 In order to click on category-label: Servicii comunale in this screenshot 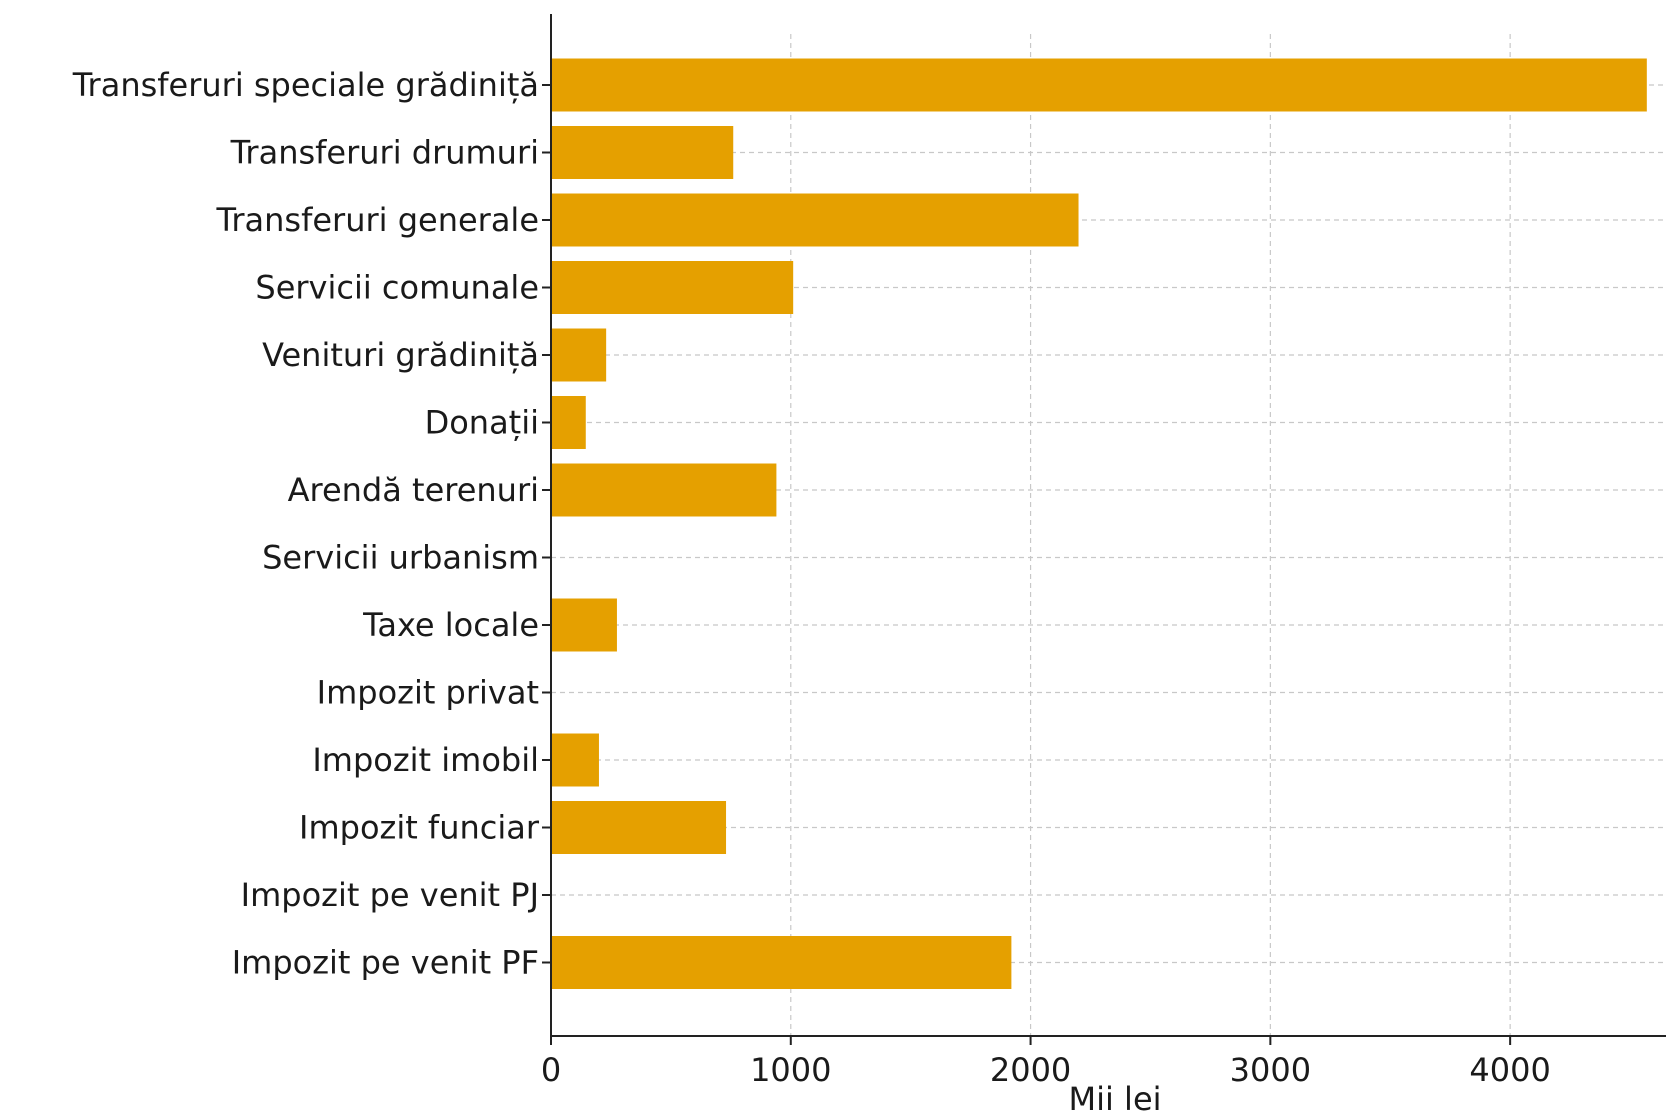, I will do `click(397, 288)`.